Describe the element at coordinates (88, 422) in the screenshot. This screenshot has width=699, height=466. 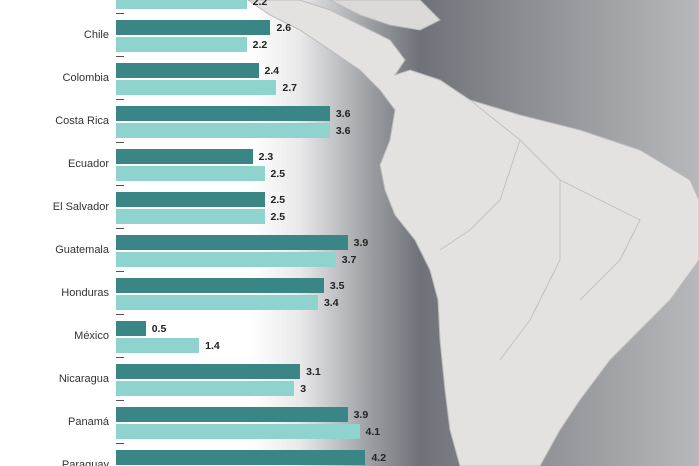
I see `category-label: Panamá` at that location.